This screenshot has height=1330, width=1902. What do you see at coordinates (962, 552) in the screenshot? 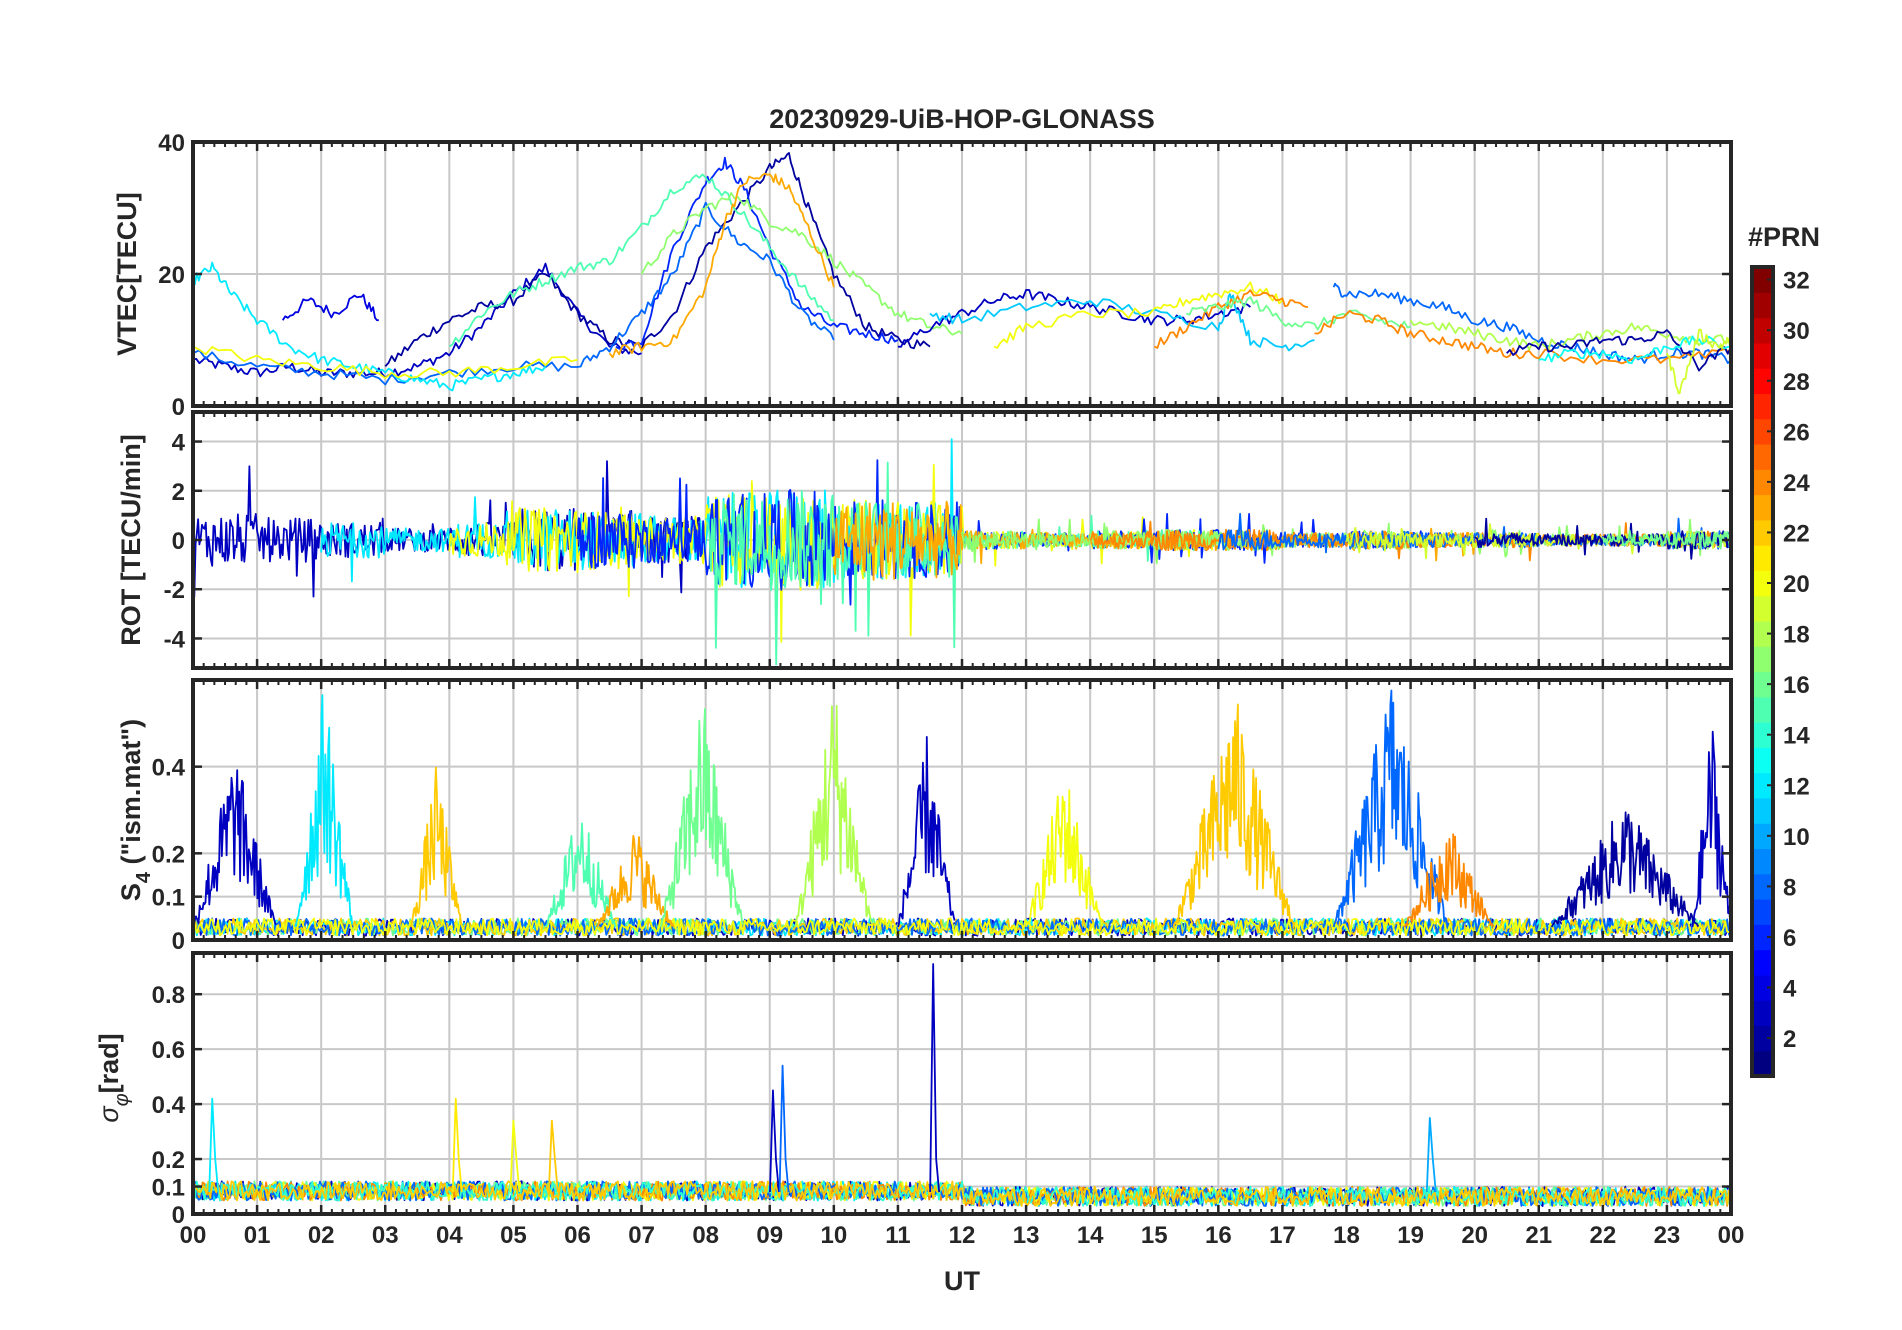
I see `rot-traces` at bounding box center [962, 552].